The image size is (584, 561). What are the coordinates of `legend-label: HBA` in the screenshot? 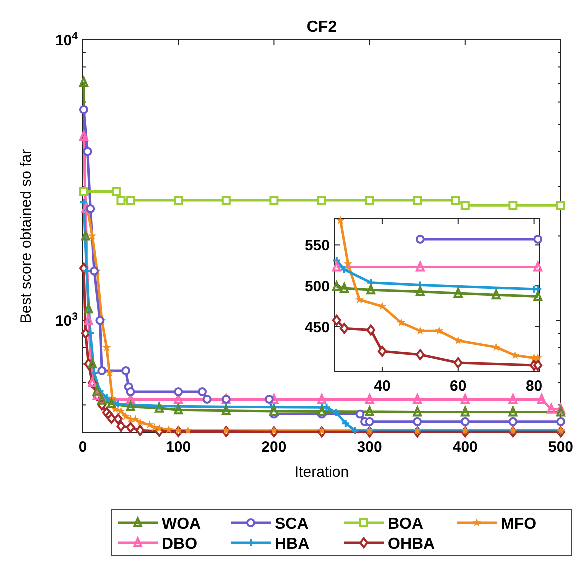 It's located at (292, 544).